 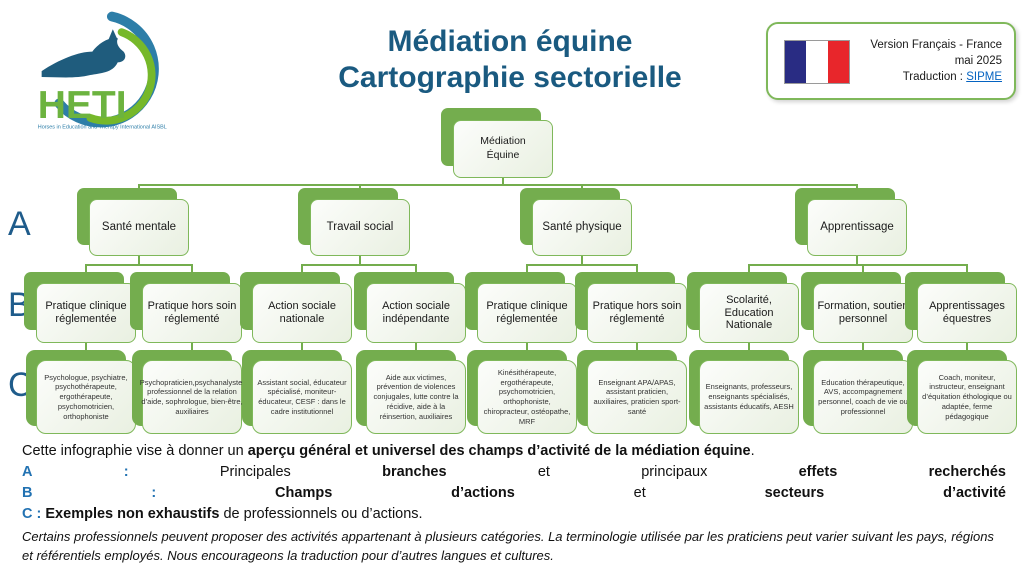 I want to click on legend-row-c-rest: de professionnels ou d’actions., so click(x=321, y=514).